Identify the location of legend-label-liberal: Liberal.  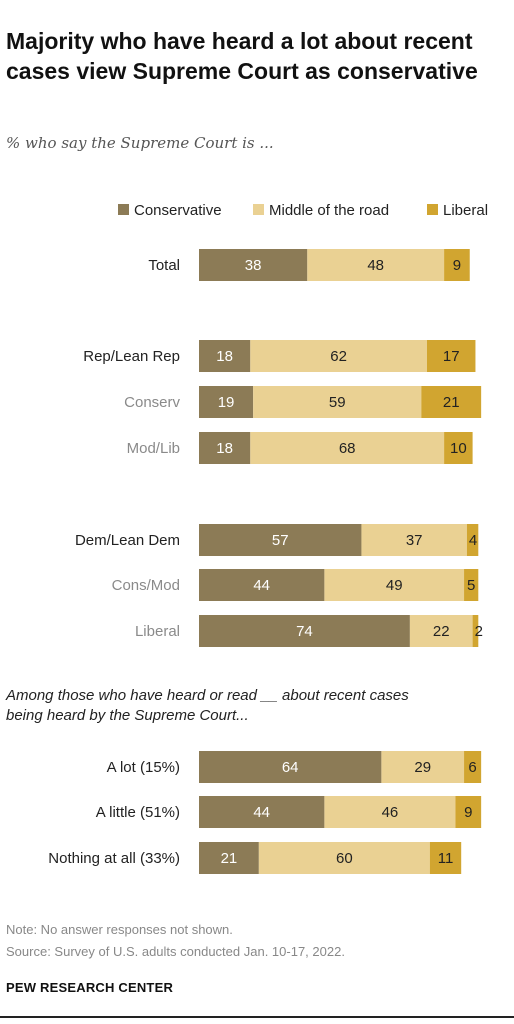
(466, 210).